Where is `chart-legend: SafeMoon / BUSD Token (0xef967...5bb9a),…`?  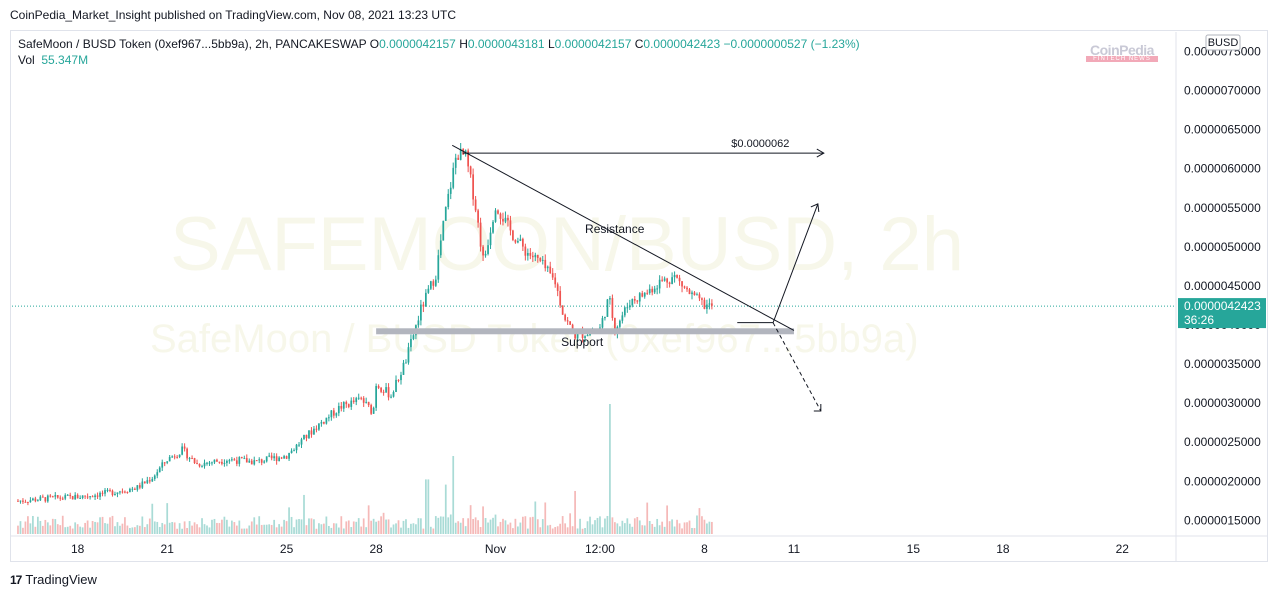 chart-legend: SafeMoon / BUSD Token (0xef967...5bb9a),… is located at coordinates (439, 51).